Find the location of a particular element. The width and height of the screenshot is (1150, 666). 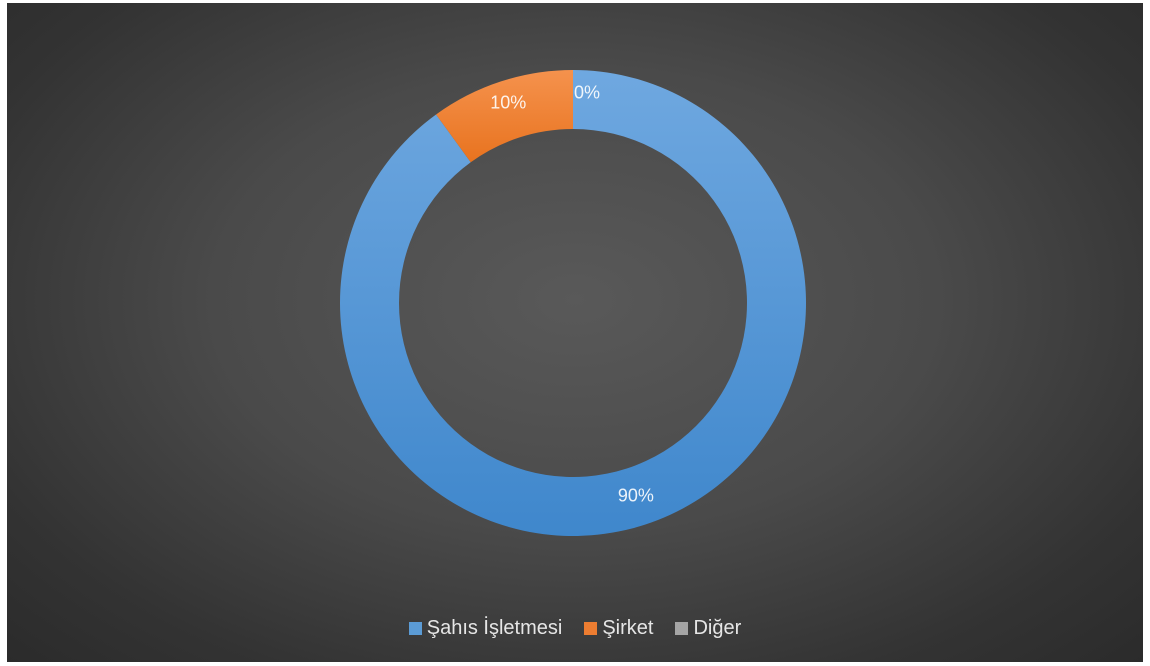

legend-item-0: Şahıs İşletmesi is located at coordinates (485, 628).